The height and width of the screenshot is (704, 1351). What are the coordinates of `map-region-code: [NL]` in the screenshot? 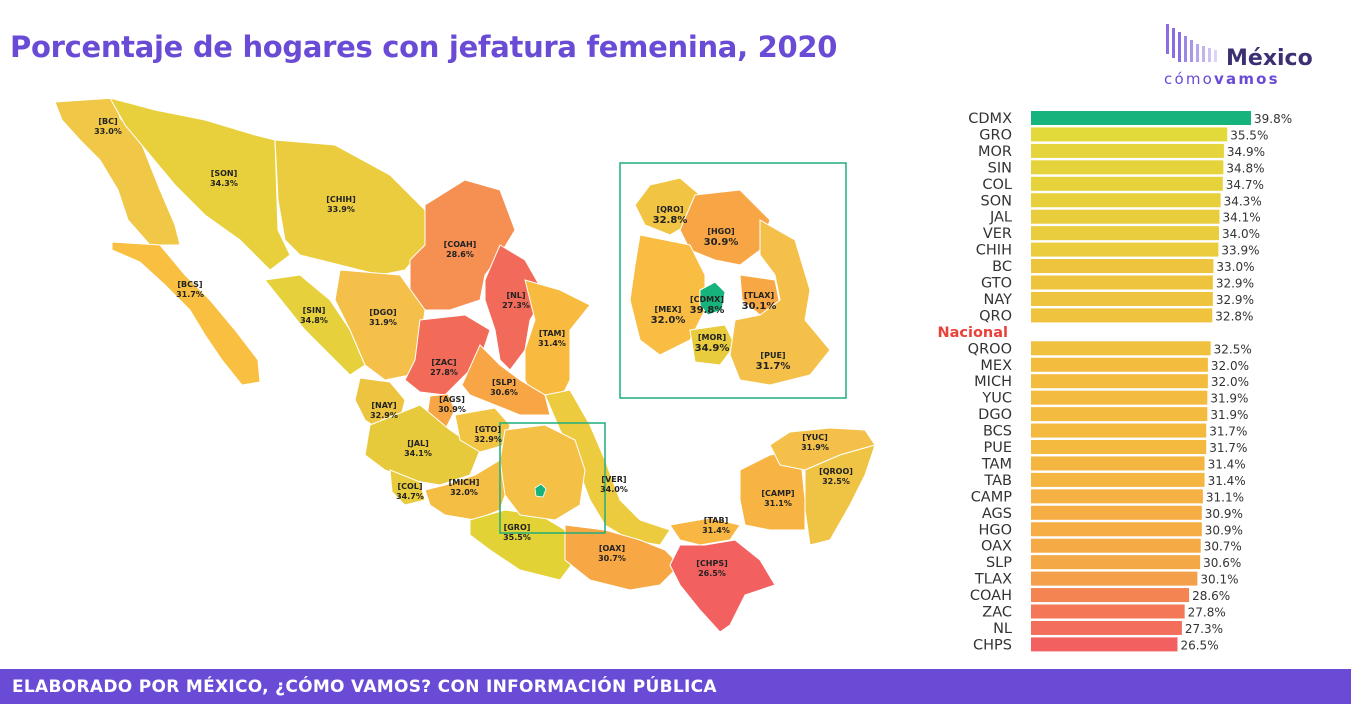 It's located at (515, 295).